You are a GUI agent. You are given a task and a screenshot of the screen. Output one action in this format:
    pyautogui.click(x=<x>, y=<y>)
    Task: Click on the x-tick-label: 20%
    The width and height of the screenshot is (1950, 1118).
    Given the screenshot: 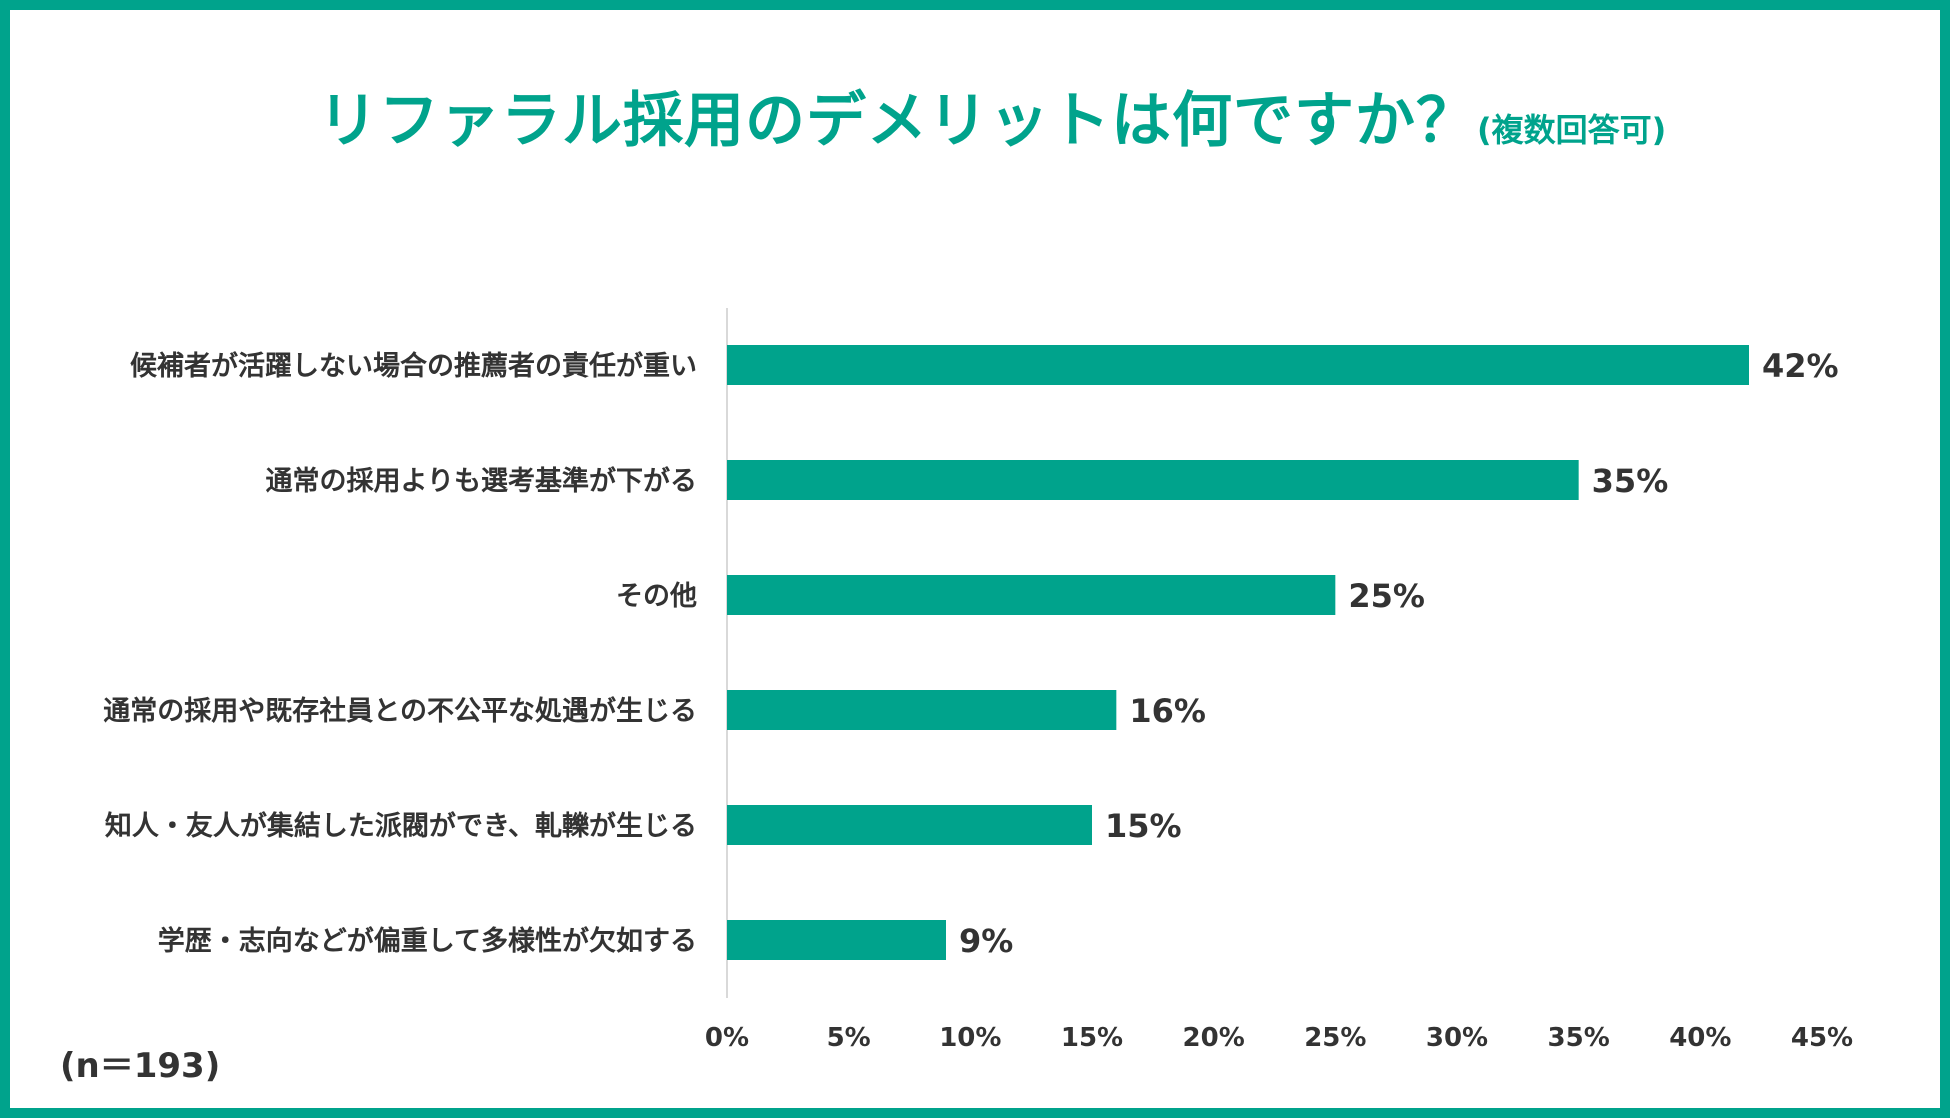 What is the action you would take?
    pyautogui.click(x=1214, y=1038)
    